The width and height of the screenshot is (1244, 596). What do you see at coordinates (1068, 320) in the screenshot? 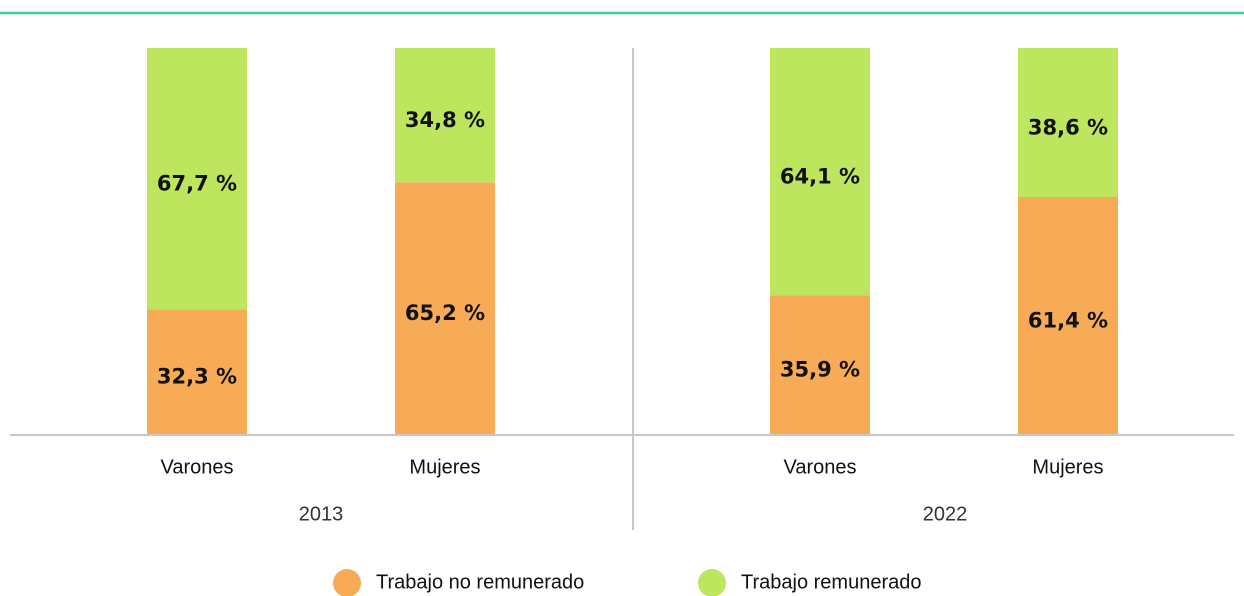
I see `value-label: 61,4 %` at bounding box center [1068, 320].